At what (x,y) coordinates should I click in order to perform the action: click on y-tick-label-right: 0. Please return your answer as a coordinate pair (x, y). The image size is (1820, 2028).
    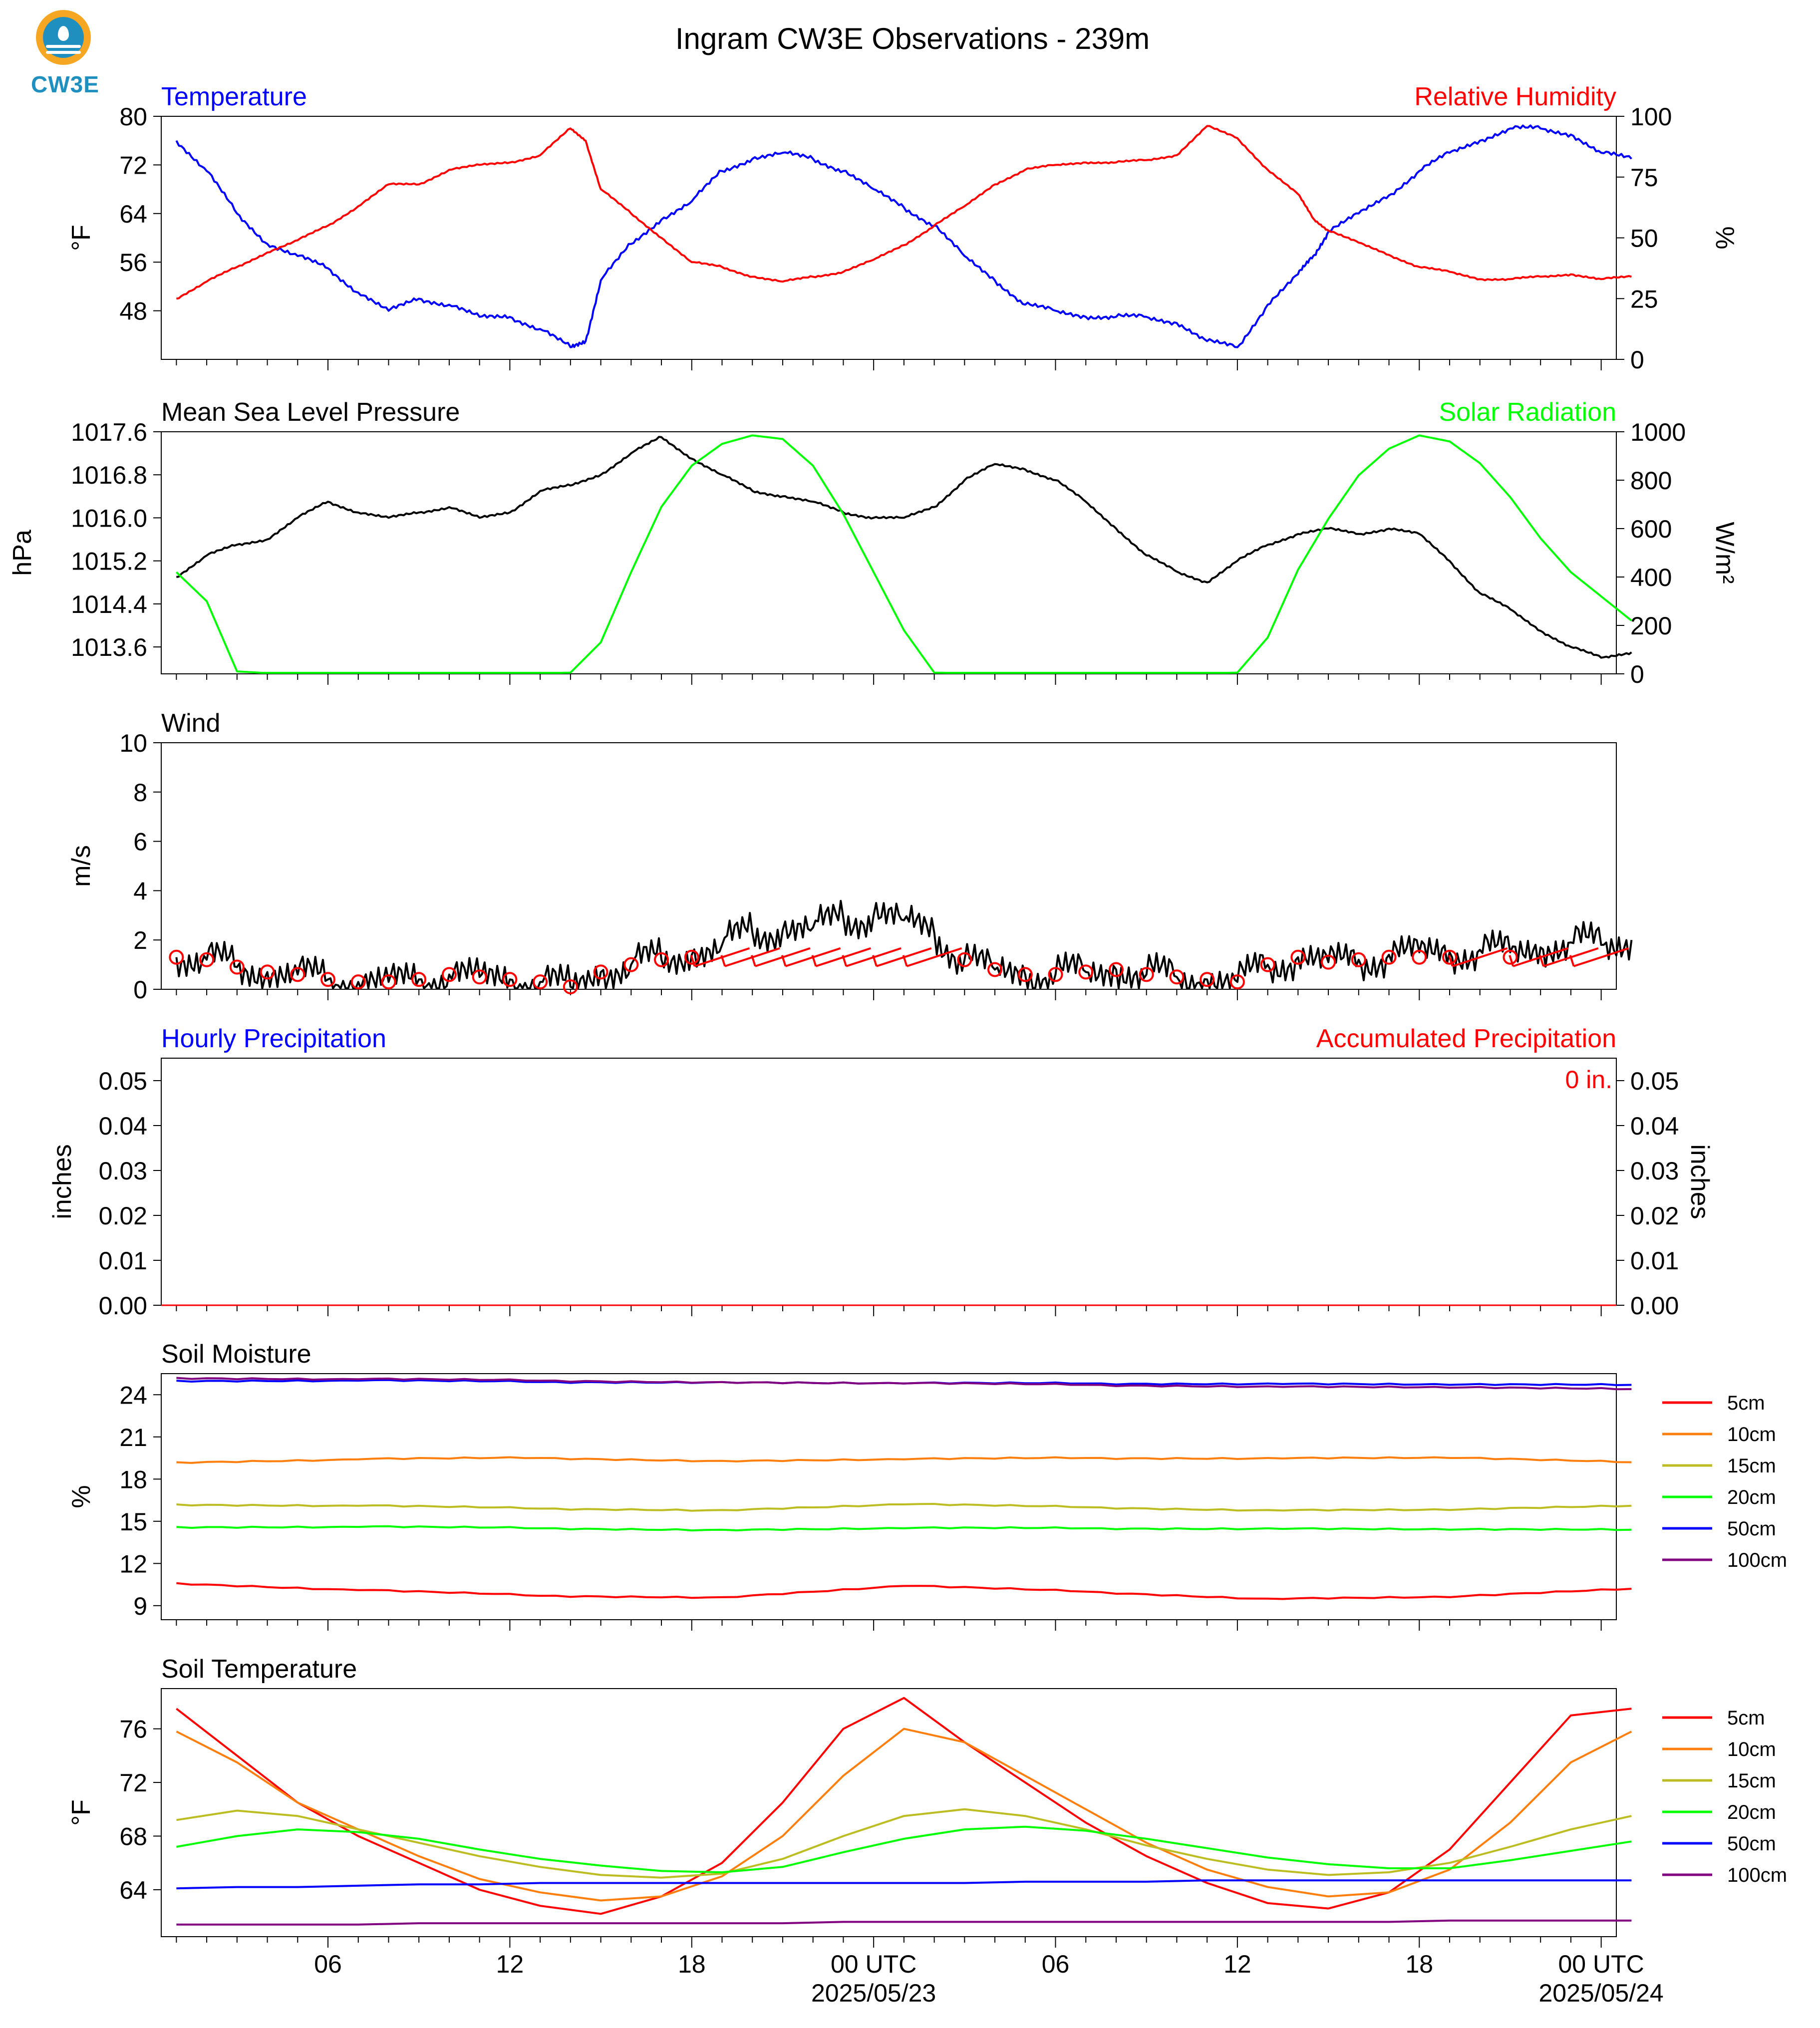
    Looking at the image, I should click on (1637, 674).